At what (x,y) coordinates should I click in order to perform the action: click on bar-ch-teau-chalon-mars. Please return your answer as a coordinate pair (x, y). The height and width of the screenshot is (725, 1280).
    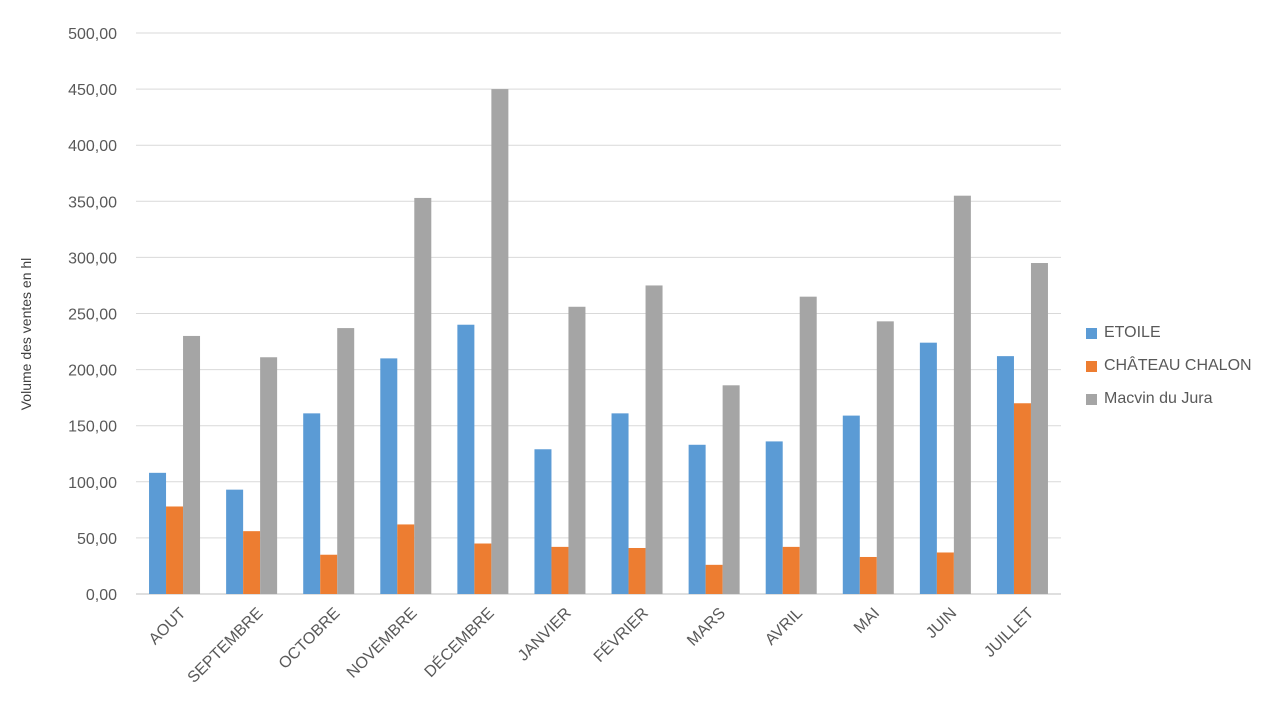
    Looking at the image, I should click on (714, 579).